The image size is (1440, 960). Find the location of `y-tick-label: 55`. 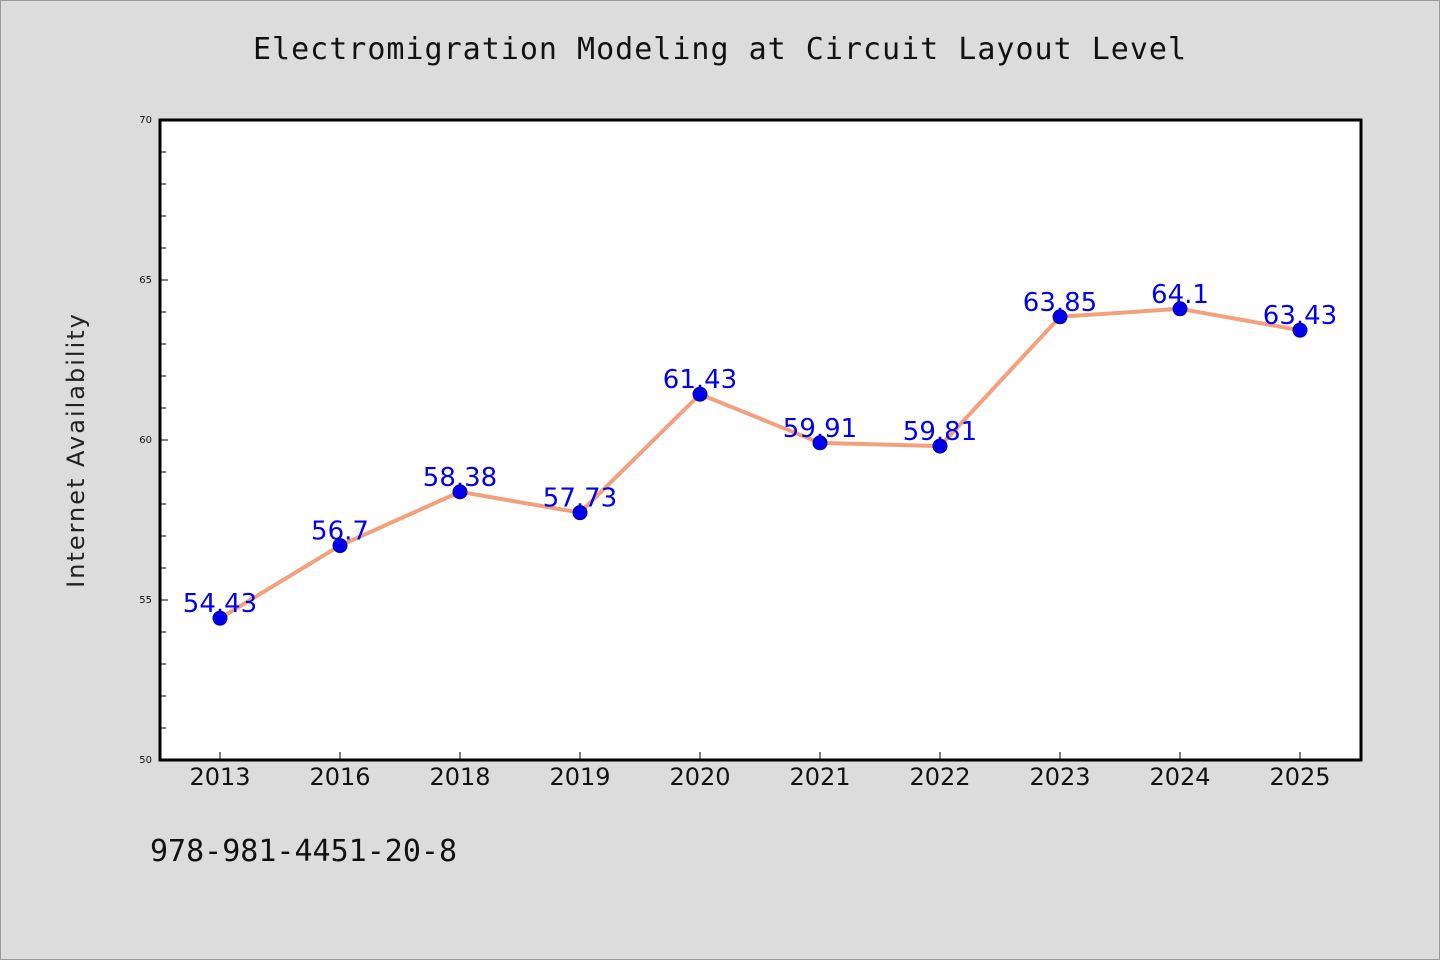

y-tick-label: 55 is located at coordinates (145, 600).